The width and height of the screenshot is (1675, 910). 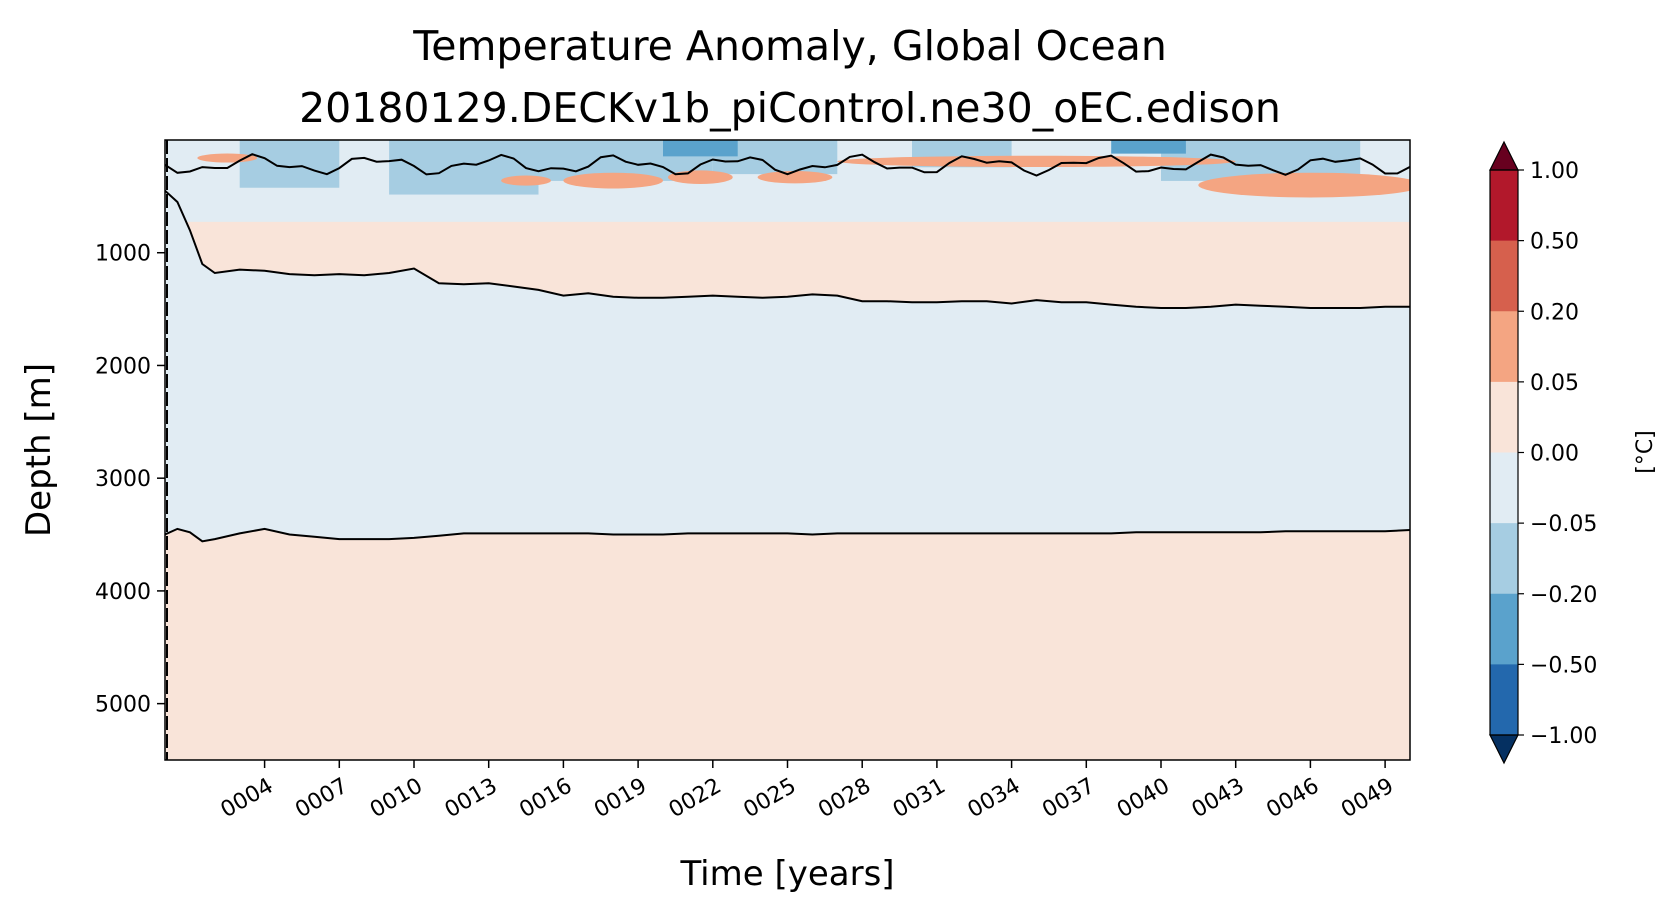 I want to click on x-tick-label: 0004, so click(x=247, y=799).